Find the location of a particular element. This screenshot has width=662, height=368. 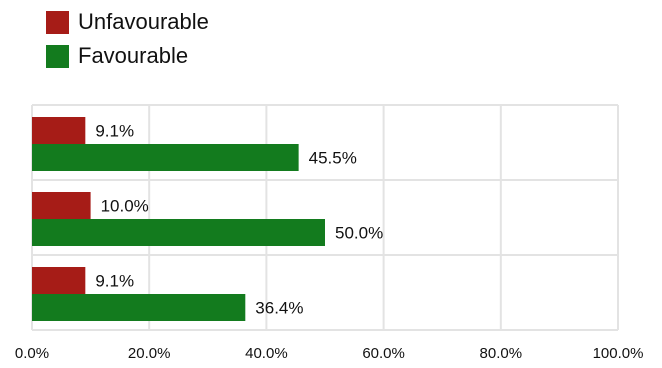

legend-swatch-unfavourable is located at coordinates (57, 22).